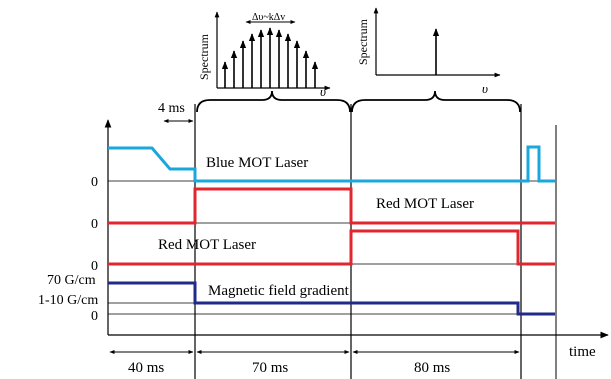 This screenshot has height=379, width=611. Describe the element at coordinates (68, 300) in the screenshot. I see `field-low-label: 1-10 G/cm` at that location.